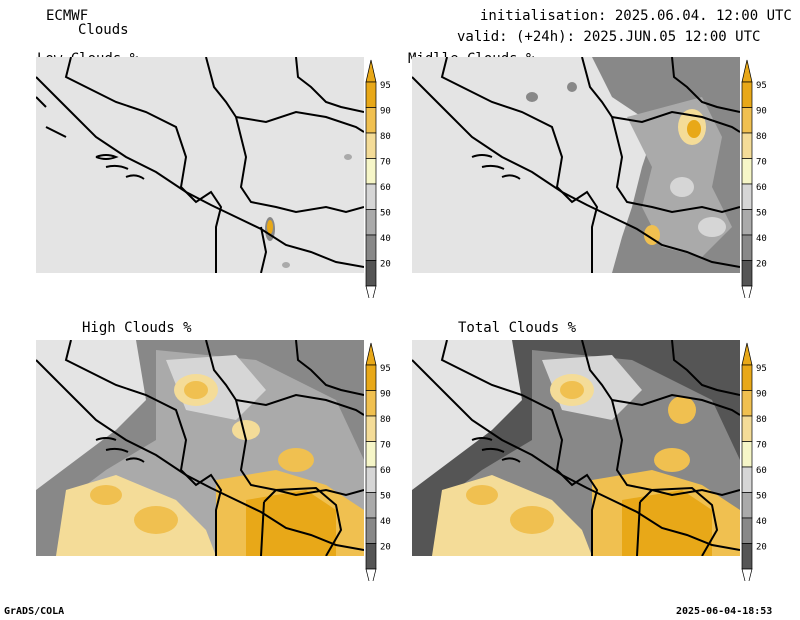  Describe the element at coordinates (576, 165) in the screenshot. I see `middle-clouds-map` at that location.